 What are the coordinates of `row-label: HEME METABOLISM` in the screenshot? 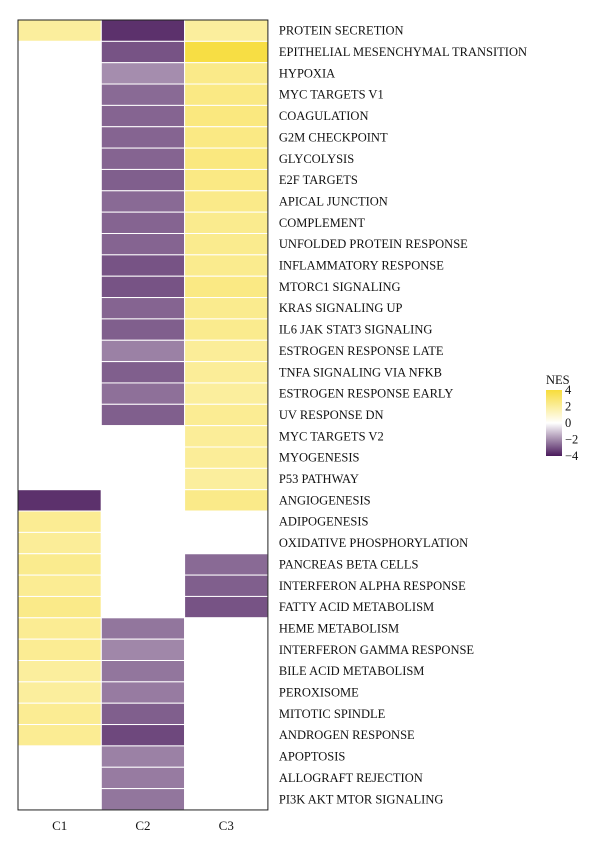 It's located at (339, 628).